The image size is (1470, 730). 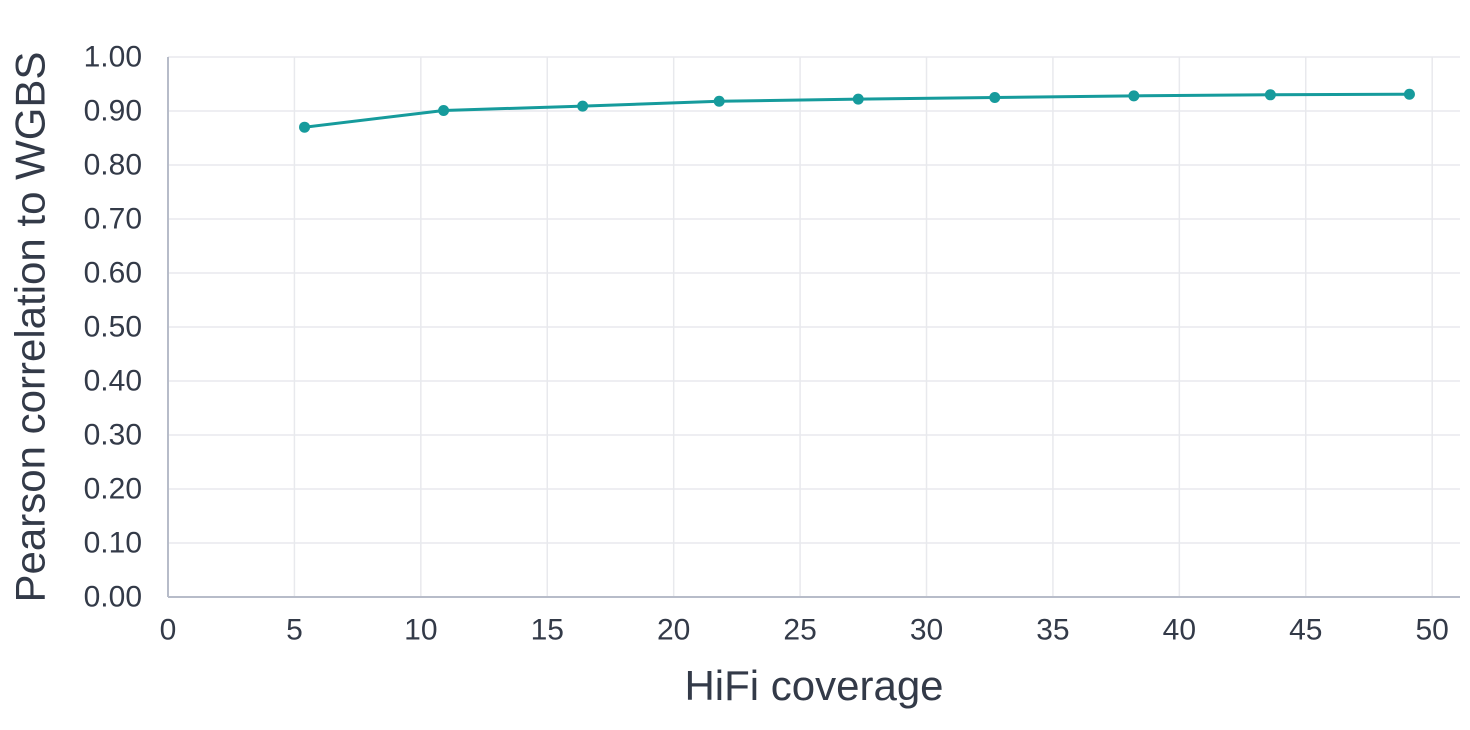 I want to click on y-tick-label: 0.20, so click(x=113, y=489).